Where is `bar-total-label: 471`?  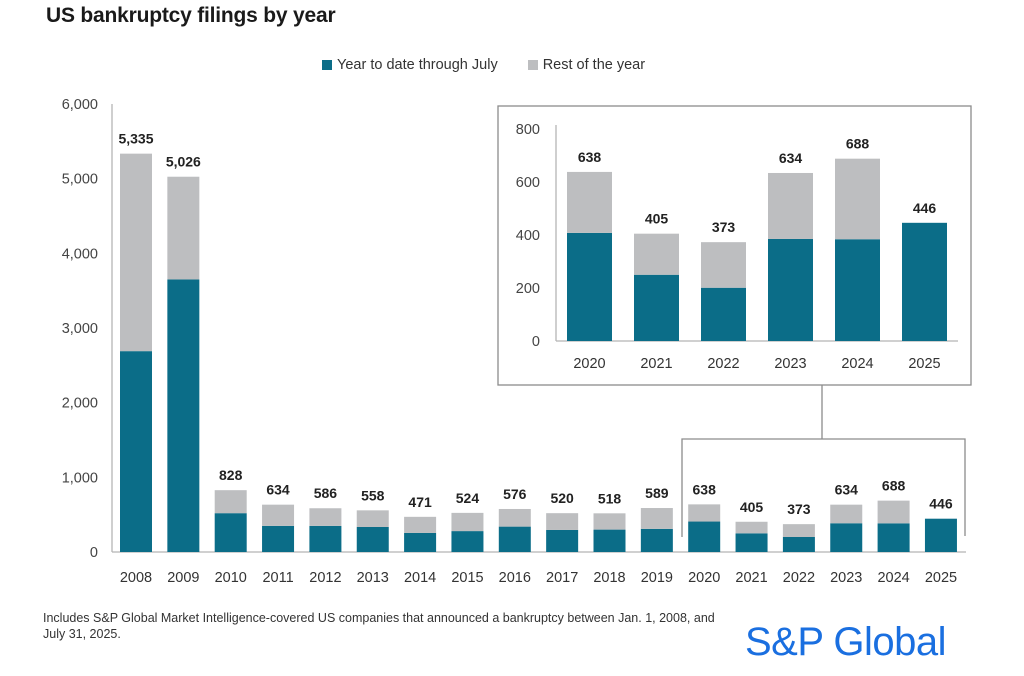
bar-total-label: 471 is located at coordinates (420, 502).